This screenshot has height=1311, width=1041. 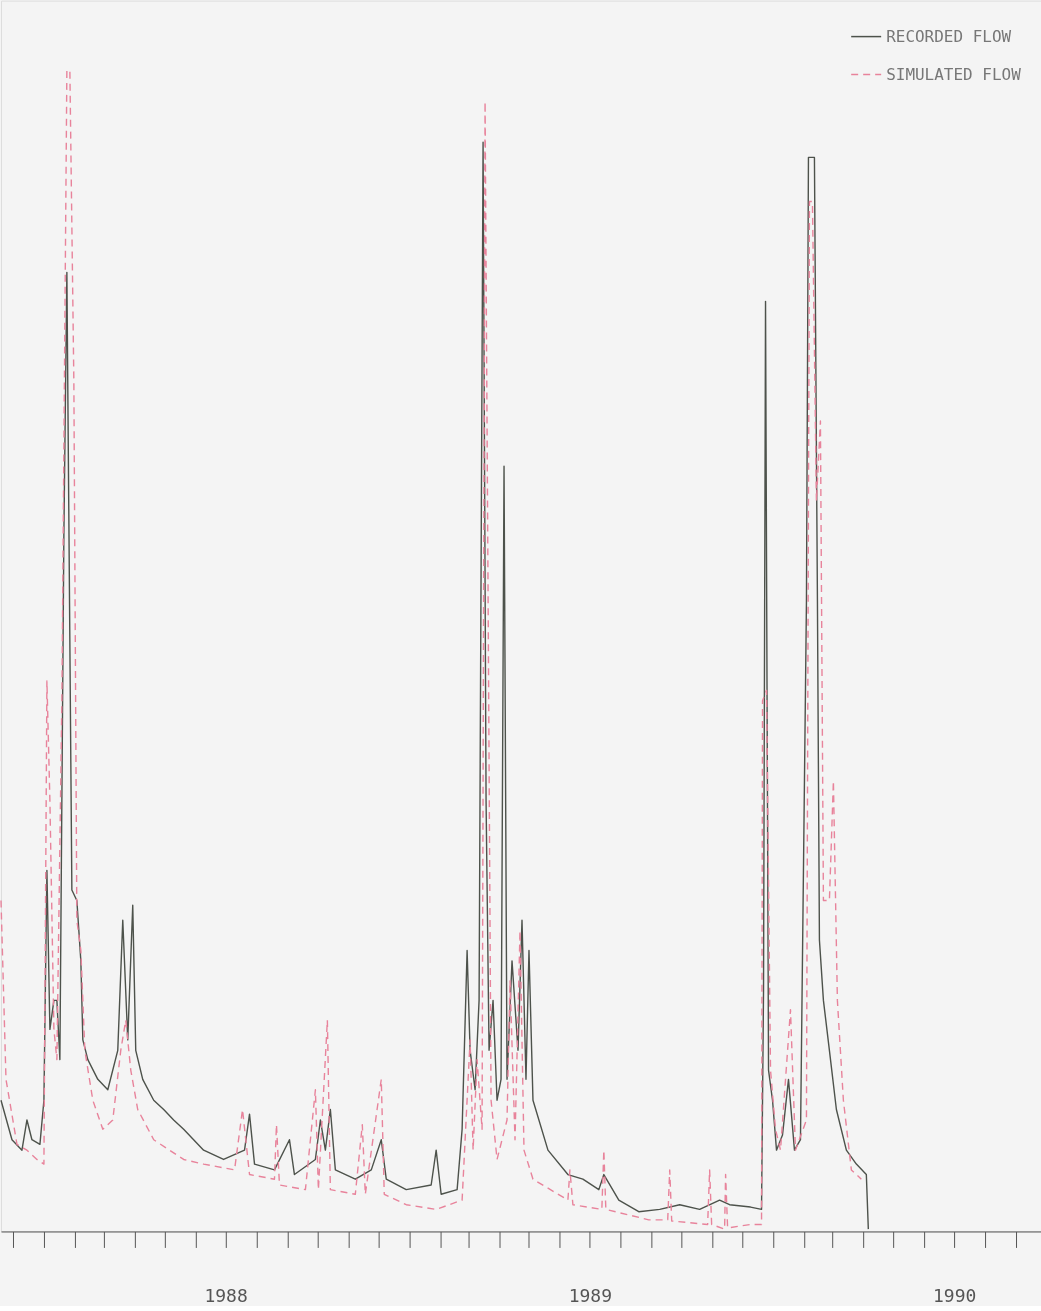 What do you see at coordinates (590, 1295) in the screenshot?
I see `x-tick-label: 1989` at bounding box center [590, 1295].